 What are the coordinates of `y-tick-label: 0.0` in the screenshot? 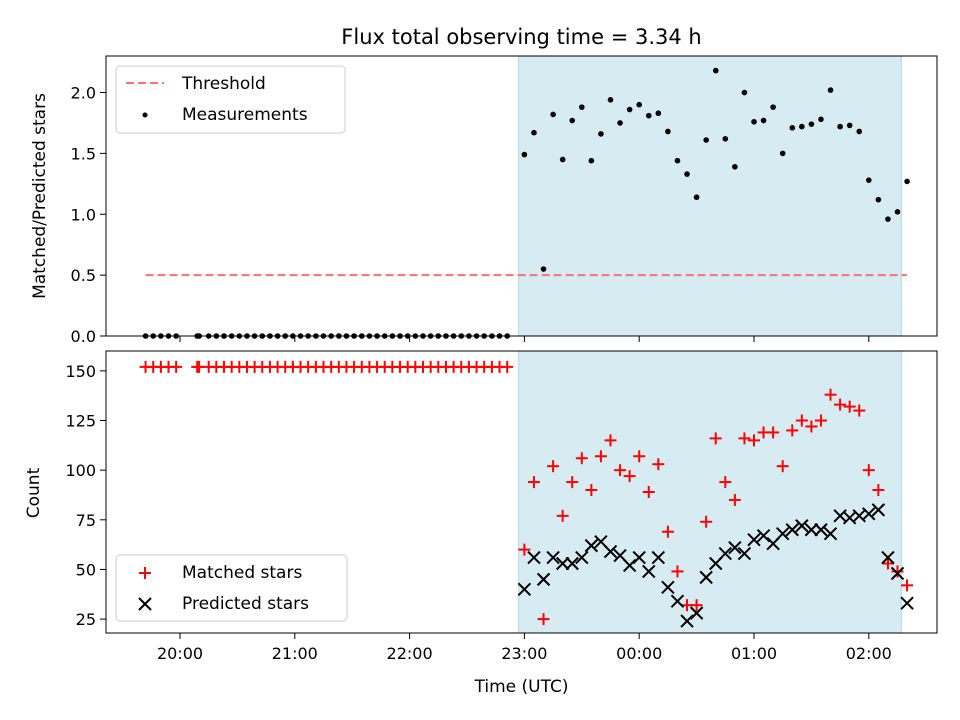 It's located at (83, 336).